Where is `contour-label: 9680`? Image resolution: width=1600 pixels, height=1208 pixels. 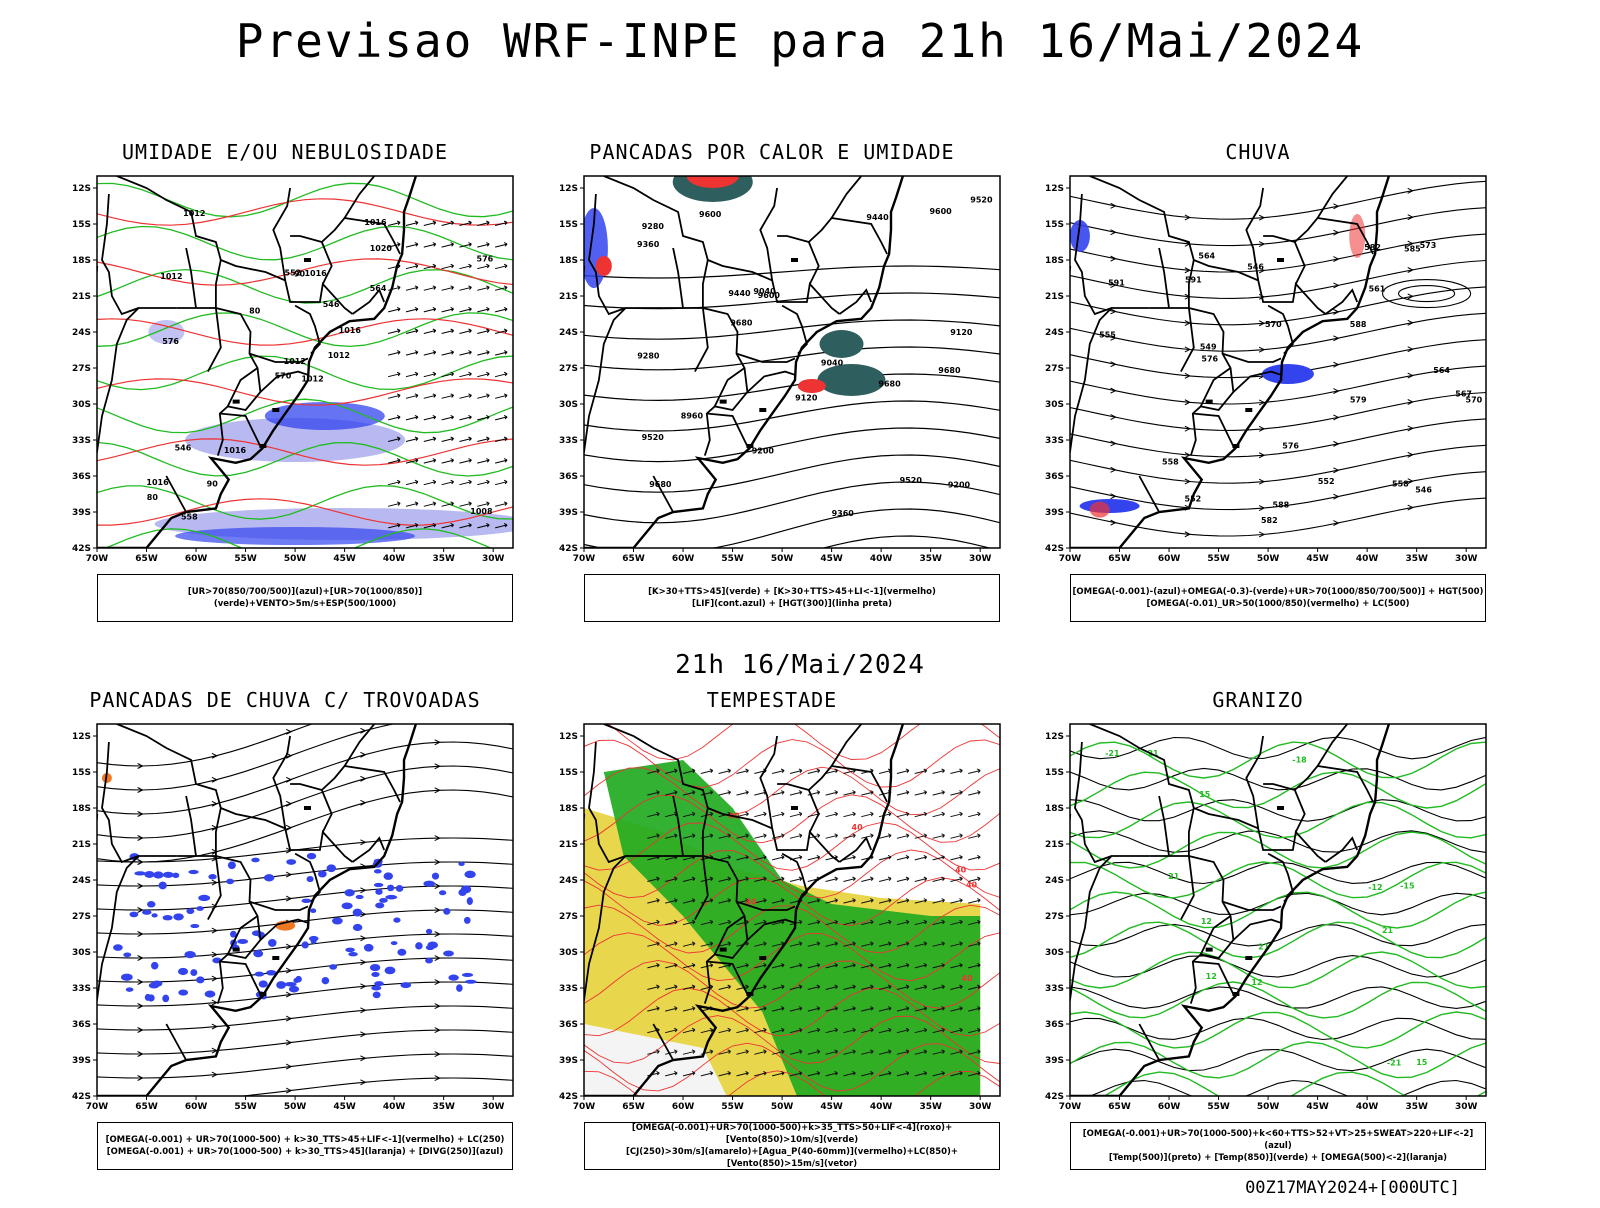
contour-label: 9680 is located at coordinates (949, 370).